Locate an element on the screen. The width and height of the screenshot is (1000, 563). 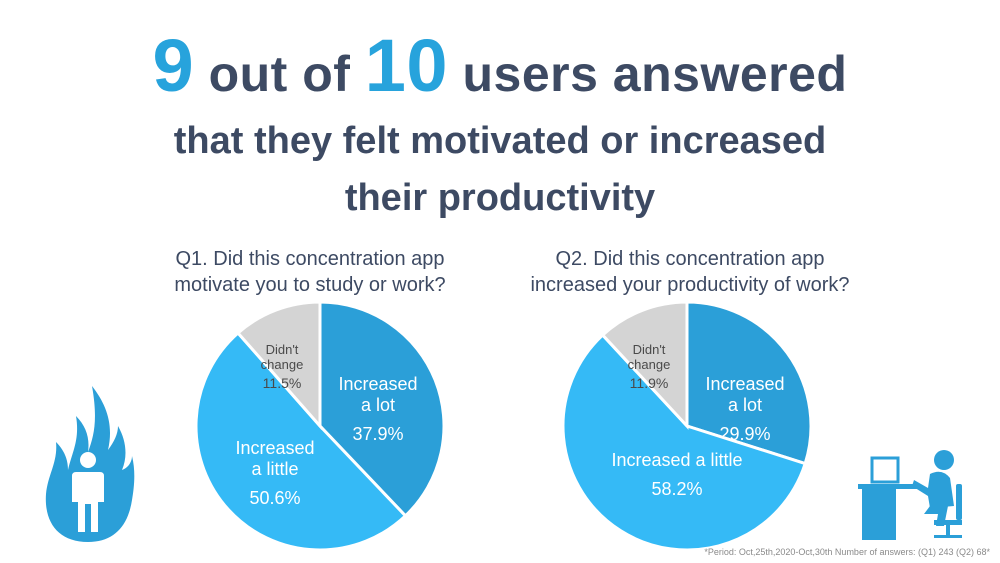
pie1-value-2: 11.5% is located at coordinates (282, 383).